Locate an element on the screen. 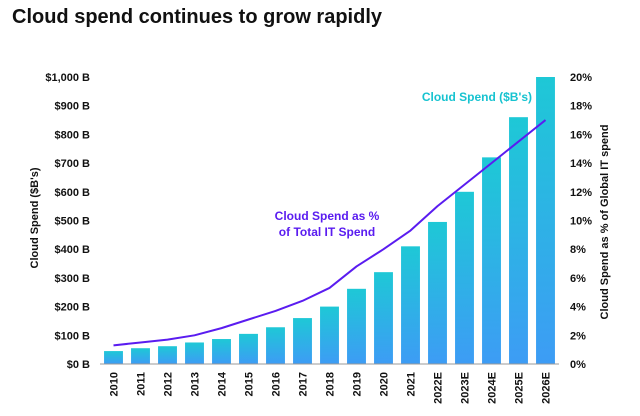 The width and height of the screenshot is (640, 416). bar-2024E is located at coordinates (491, 260).